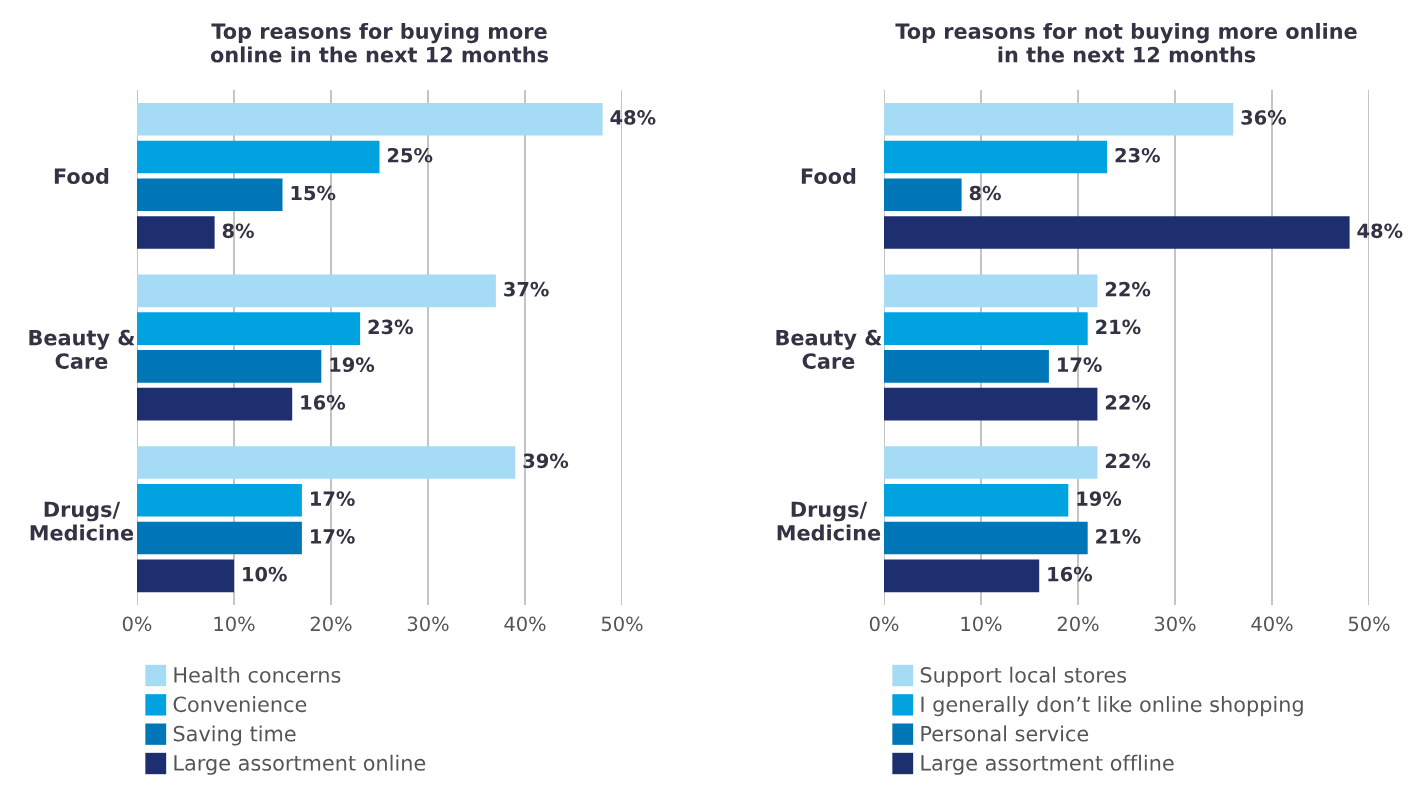 The width and height of the screenshot is (1419, 803). What do you see at coordinates (234, 735) in the screenshot?
I see `legend-label: Saving time` at bounding box center [234, 735].